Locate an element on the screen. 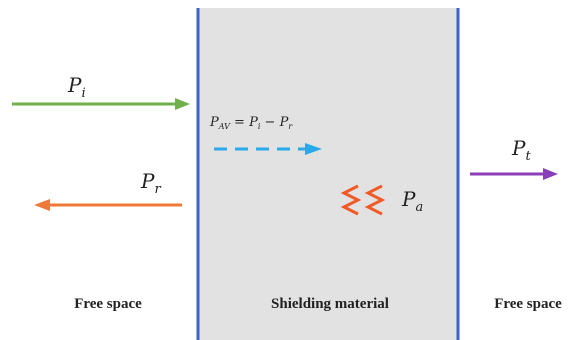  absorbed-heat-icon is located at coordinates (363, 200).